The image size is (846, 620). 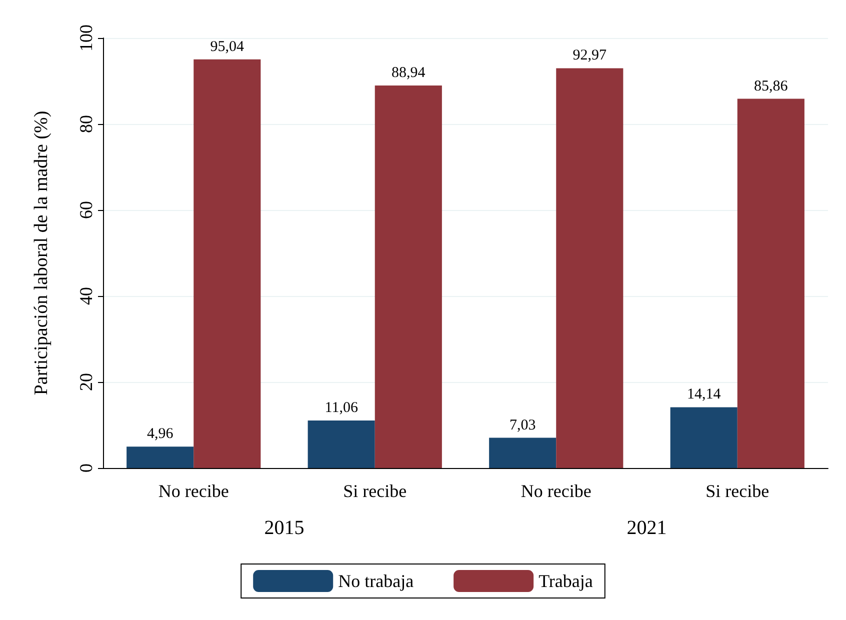 What do you see at coordinates (86, 296) in the screenshot?
I see `y-tick-label: 40` at bounding box center [86, 296].